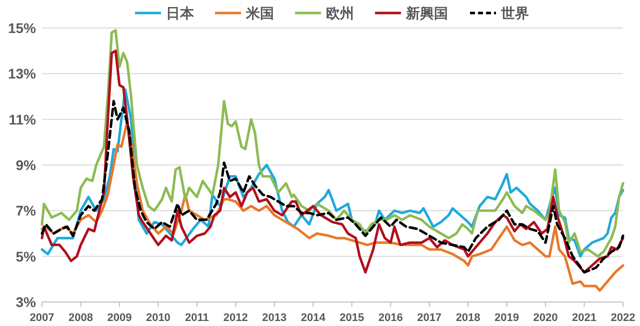  Describe the element at coordinates (235, 318) in the screenshot. I see `x-tick-label: 2012` at that location.